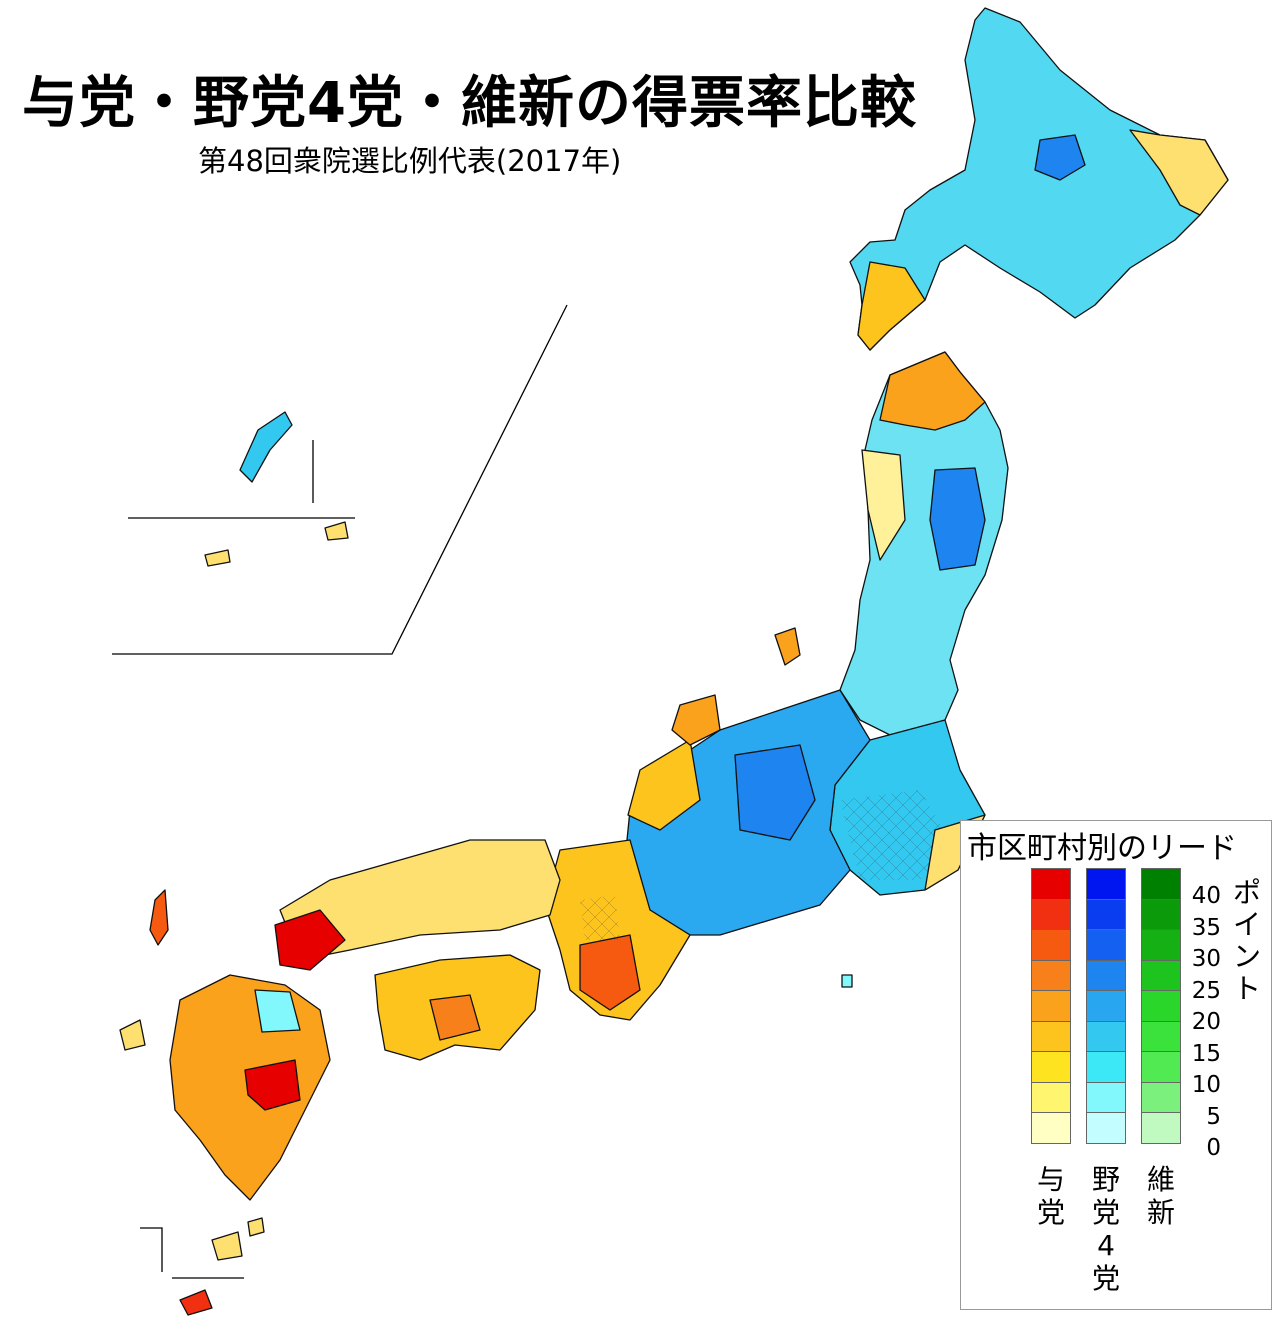 This screenshot has height=1320, width=1280. I want to click on legend-tick: 5, so click(1213, 1116).